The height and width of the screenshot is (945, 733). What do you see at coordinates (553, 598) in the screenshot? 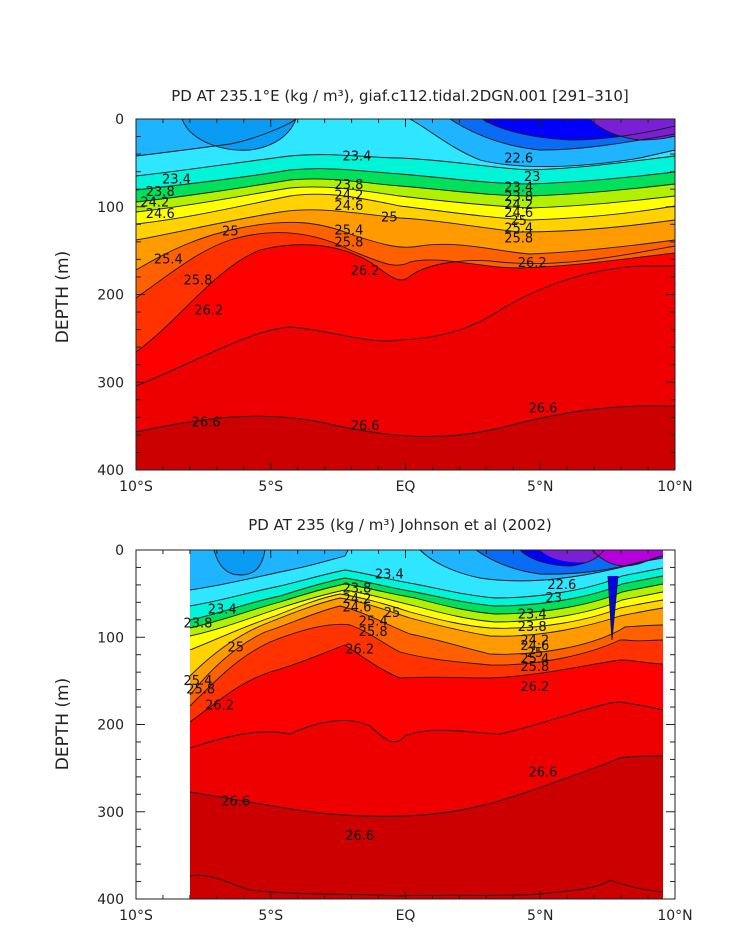
I see `obs-contour-label: 23` at bounding box center [553, 598].